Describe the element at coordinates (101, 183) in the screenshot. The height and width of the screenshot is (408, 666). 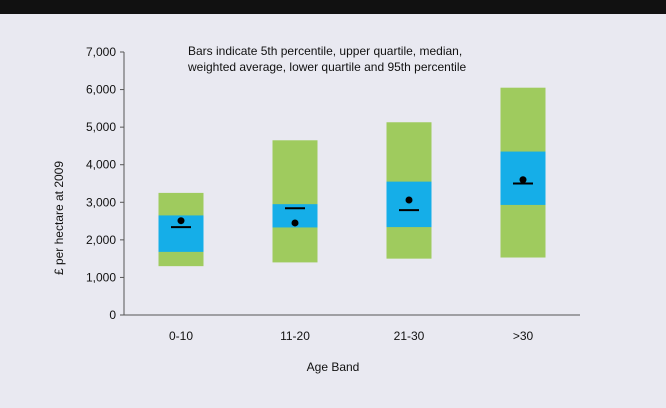
I see `y-tick-labels: 0 1,000 2,000 3,000 4,000 5,000 6,000 7,000` at that location.